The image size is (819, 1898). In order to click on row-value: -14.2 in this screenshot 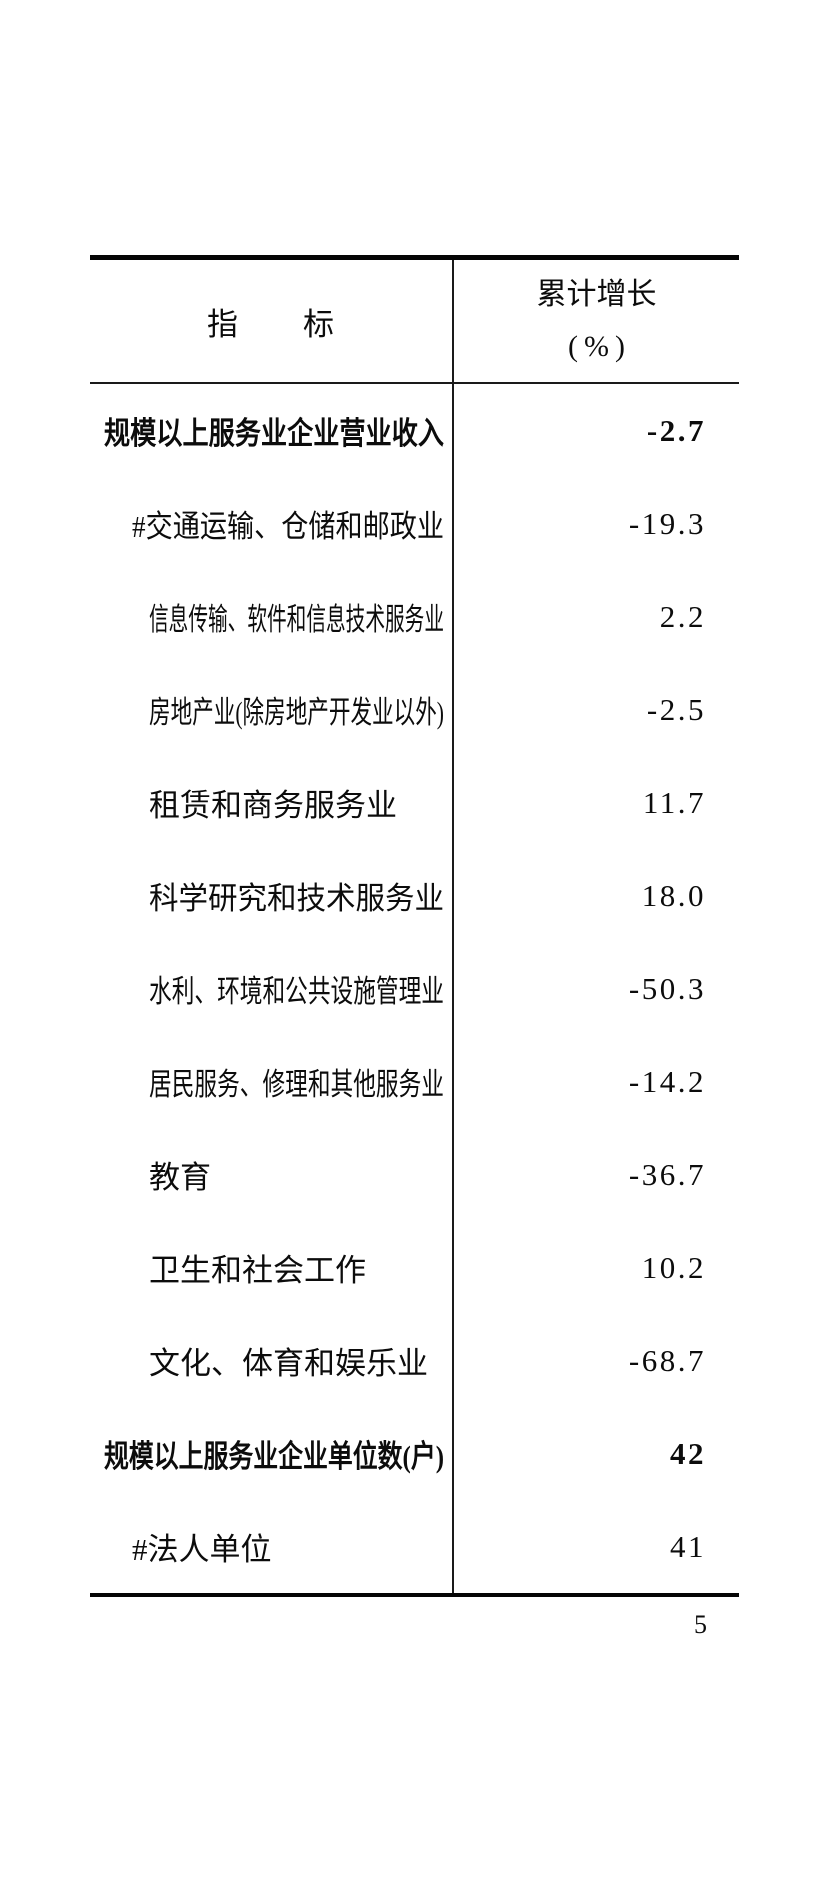, I will do `click(595, 1081)`.